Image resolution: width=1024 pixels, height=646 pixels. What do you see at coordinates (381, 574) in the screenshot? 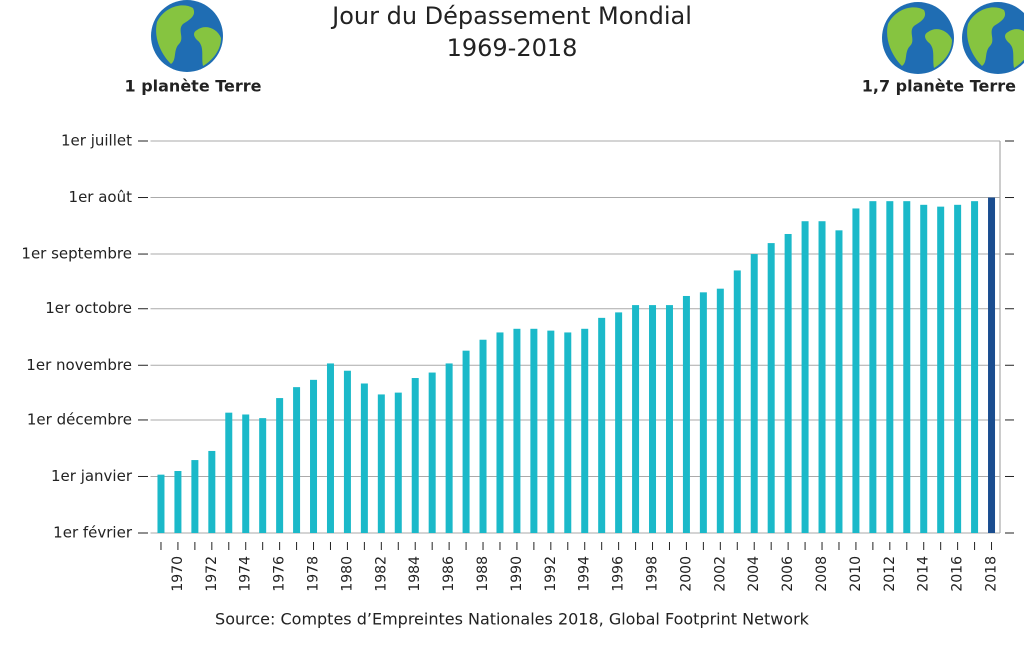
I see `x-tick-label: 1982` at bounding box center [381, 574].